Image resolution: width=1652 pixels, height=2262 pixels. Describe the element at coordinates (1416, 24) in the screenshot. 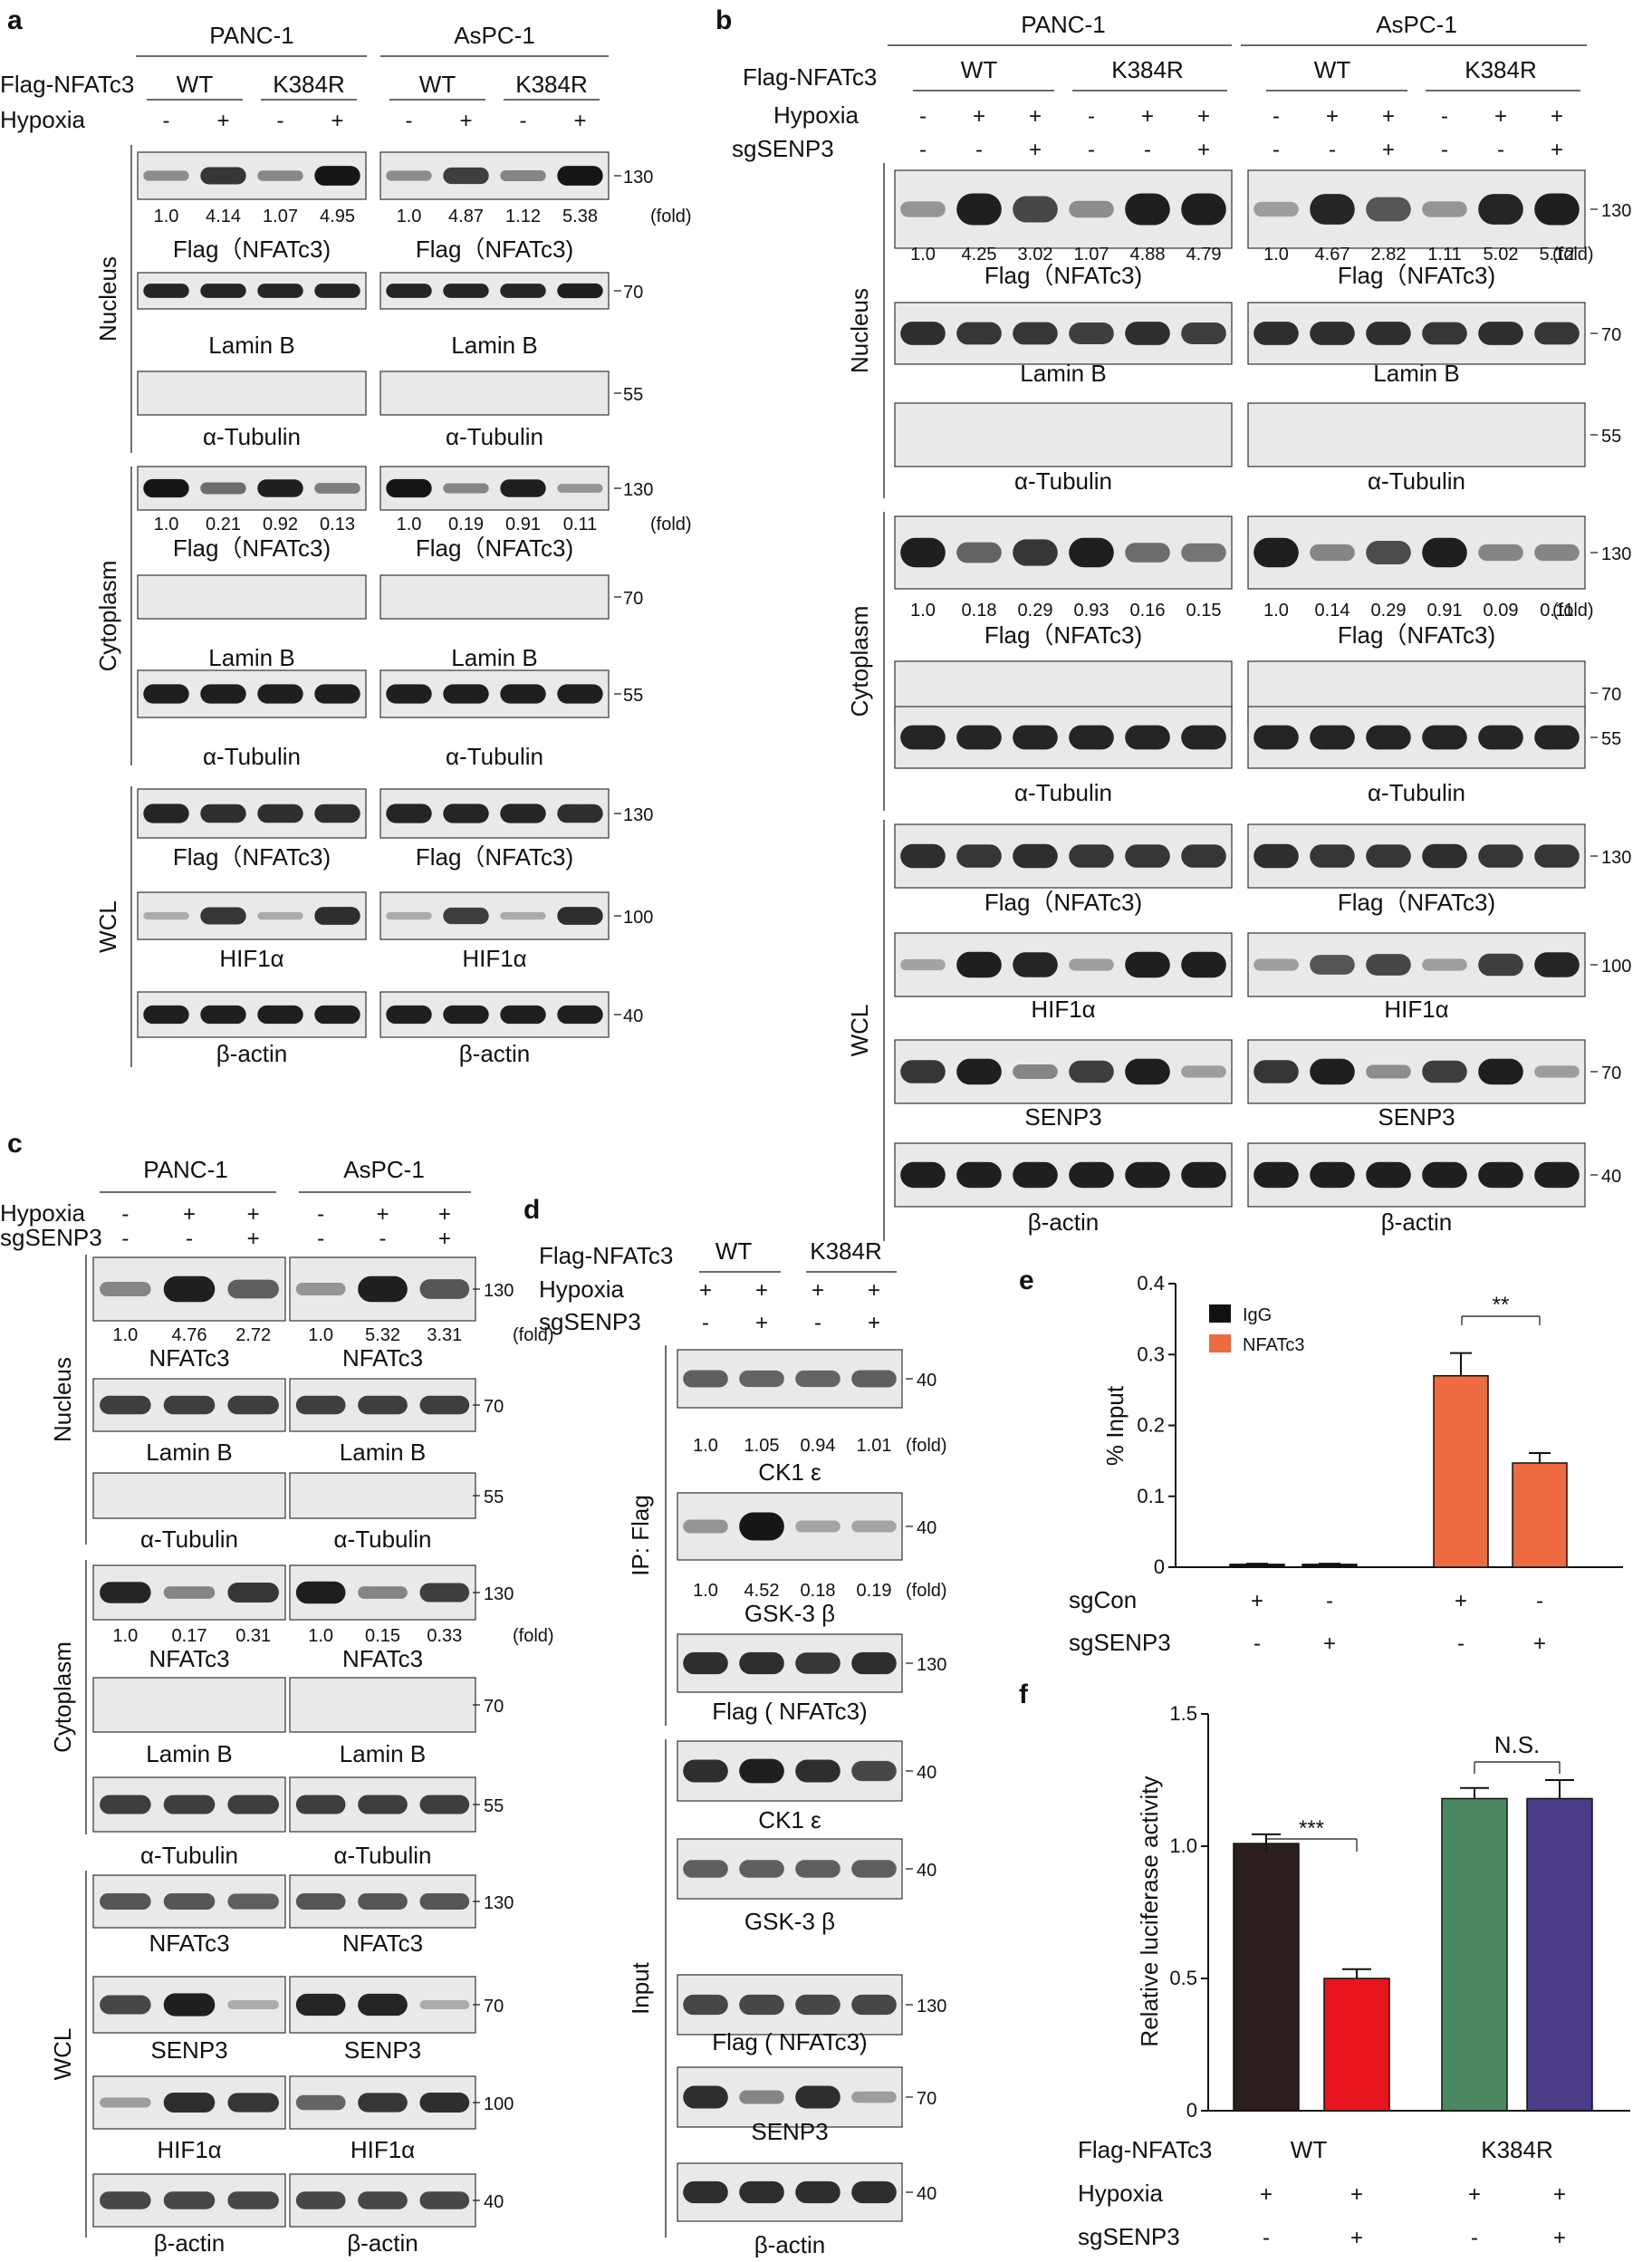

I see `cell-line-label: AsPC-1` at that location.